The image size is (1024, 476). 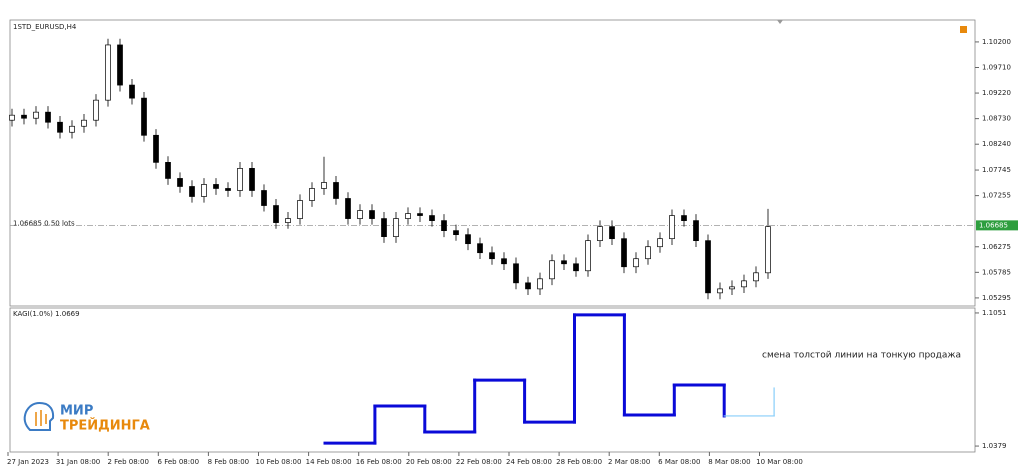 I want to click on y-tick-label: 1.05295, so click(x=996, y=298).